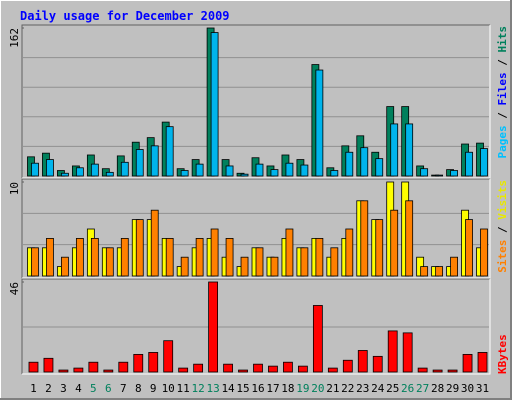 This screenshot has width=512, height=400. Describe the element at coordinates (467, 388) in the screenshot. I see `x-tick-label: 30` at that location.